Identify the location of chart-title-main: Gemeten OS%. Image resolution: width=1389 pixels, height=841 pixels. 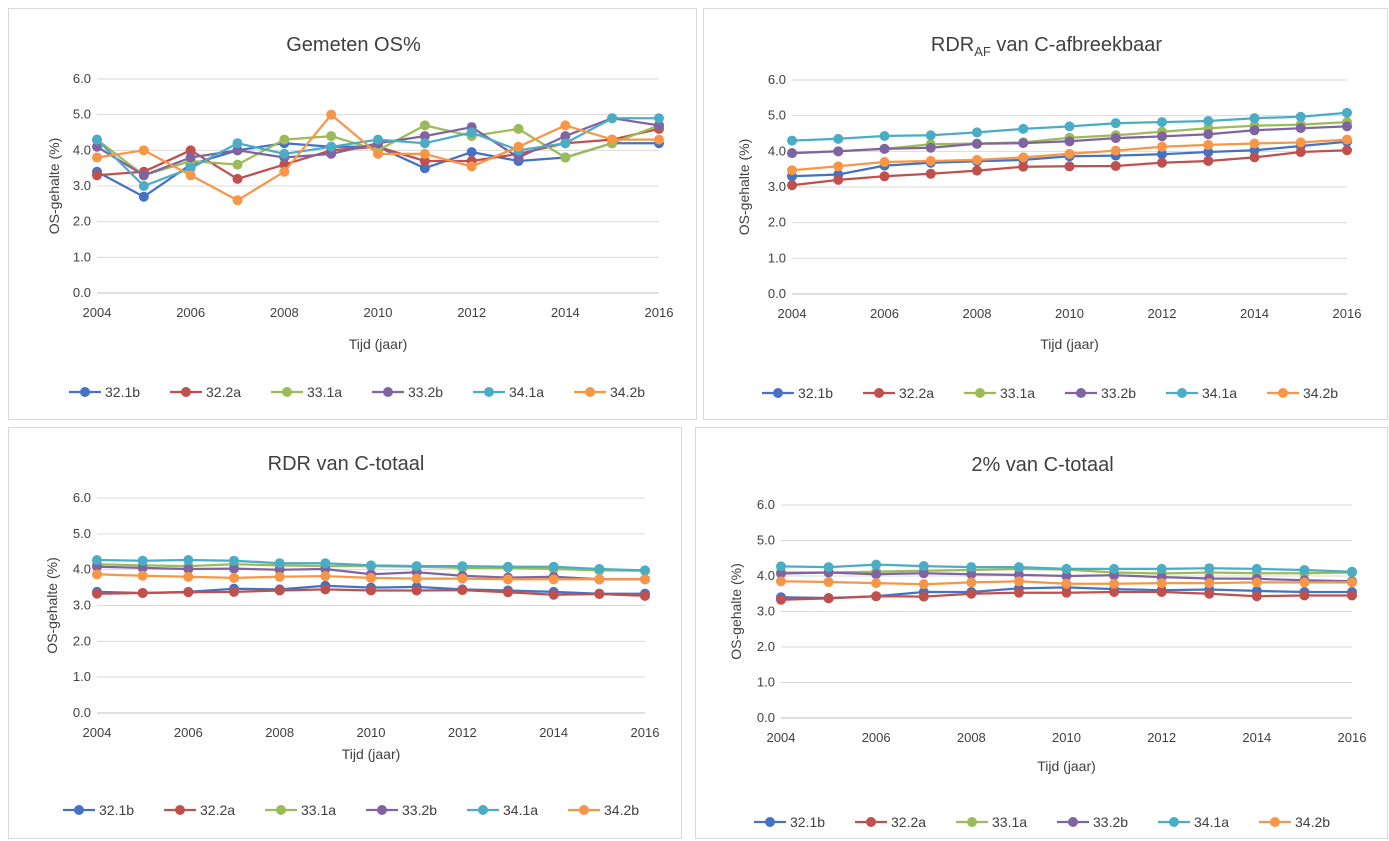
(353, 45).